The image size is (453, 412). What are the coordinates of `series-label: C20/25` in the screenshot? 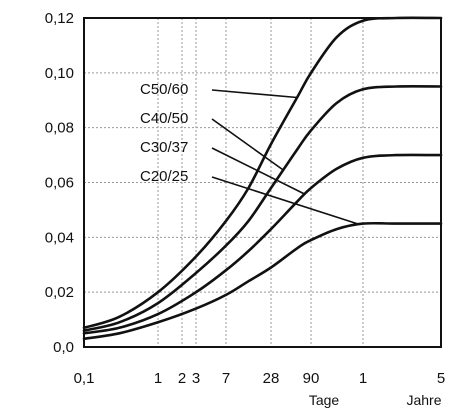 It's located at (164, 176).